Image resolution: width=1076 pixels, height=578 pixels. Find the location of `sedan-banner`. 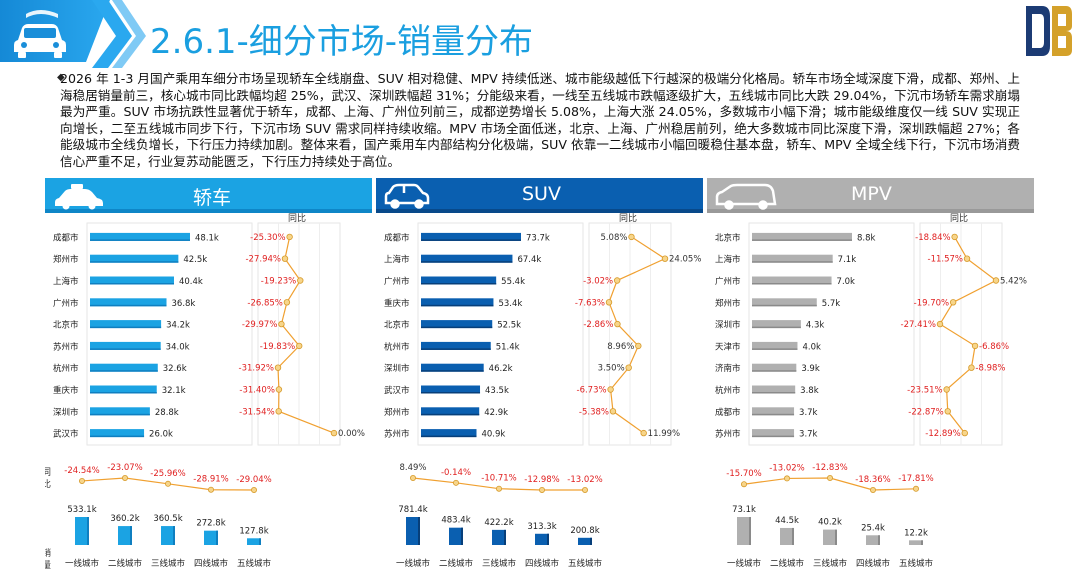

sedan-banner is located at coordinates (208, 195).